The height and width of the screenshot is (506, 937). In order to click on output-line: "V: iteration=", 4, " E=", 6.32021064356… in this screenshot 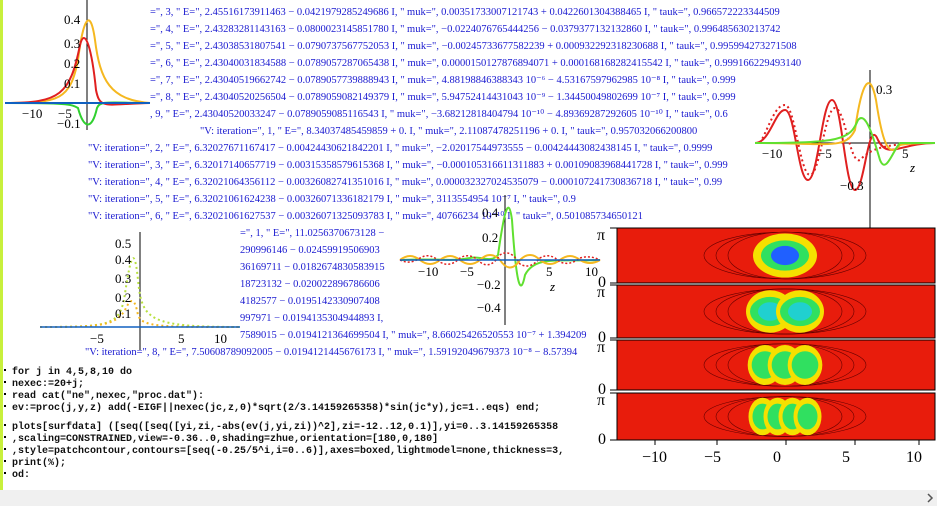, I will do `click(405, 182)`.